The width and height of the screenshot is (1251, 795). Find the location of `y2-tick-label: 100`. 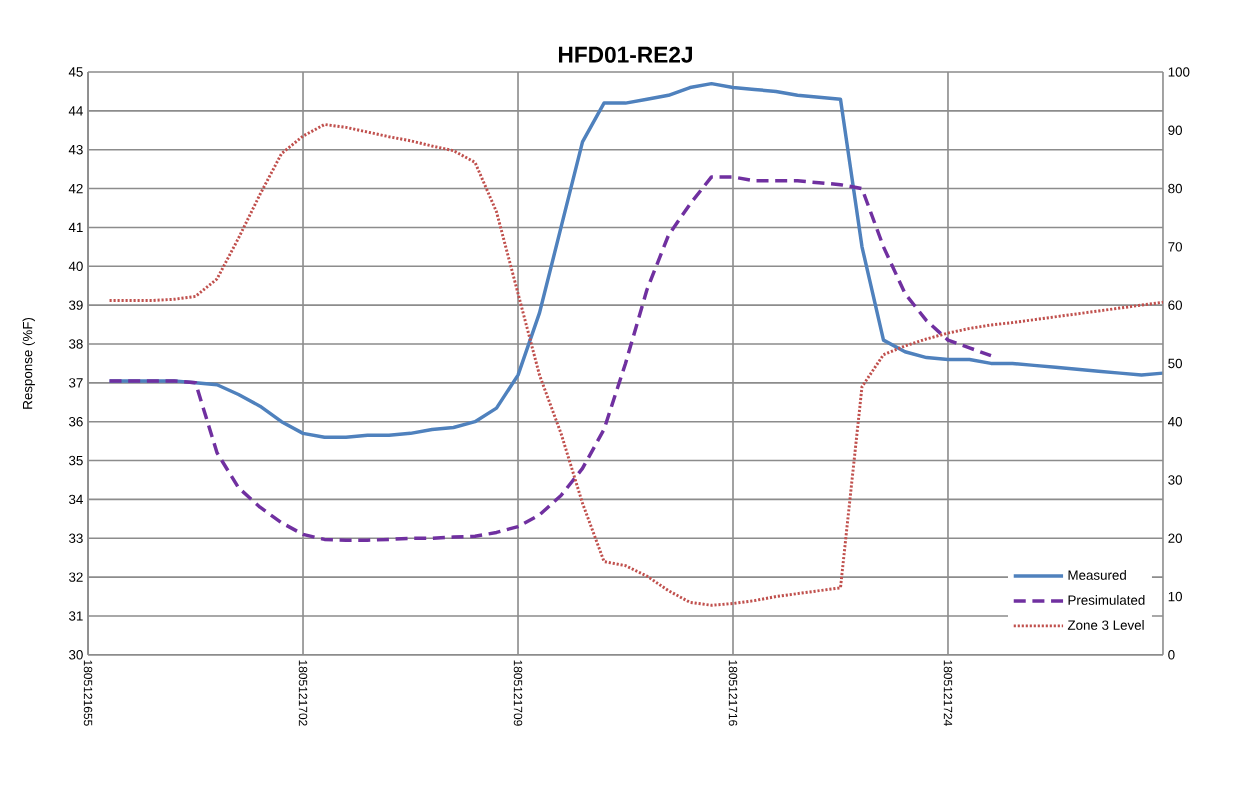

y2-tick-label: 100 is located at coordinates (1179, 72).